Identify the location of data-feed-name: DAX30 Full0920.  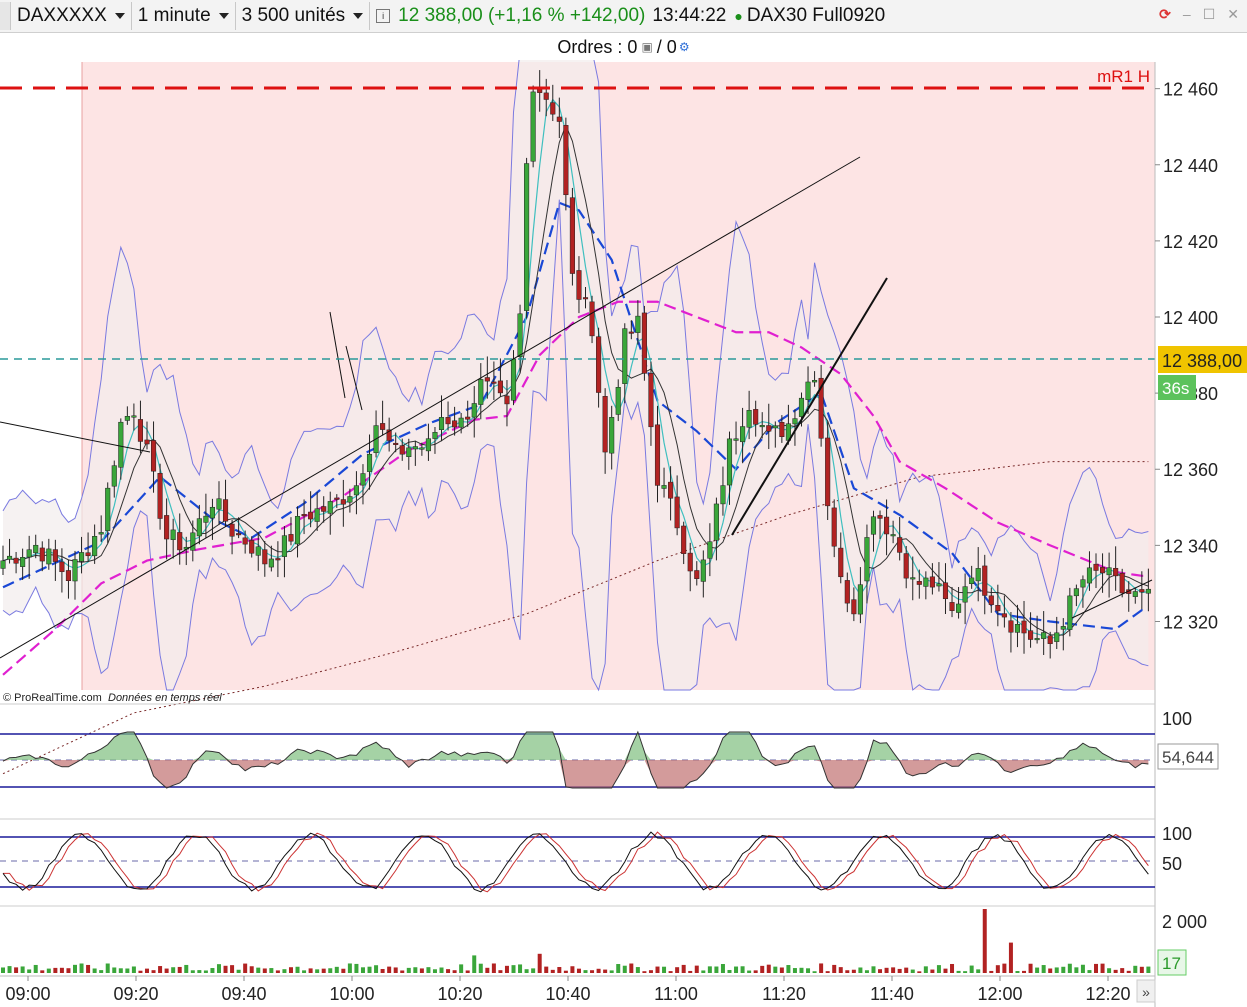
(816, 15).